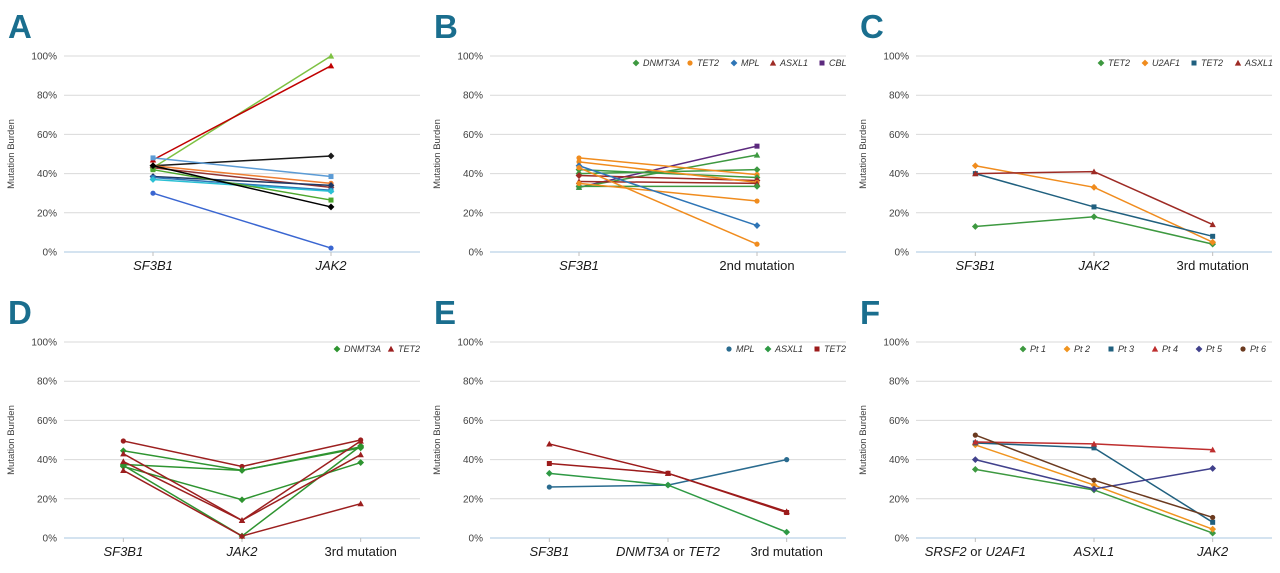 The image size is (1280, 573). What do you see at coordinates (473, 499) in the screenshot?
I see `y-tick-label: 20%` at bounding box center [473, 499].